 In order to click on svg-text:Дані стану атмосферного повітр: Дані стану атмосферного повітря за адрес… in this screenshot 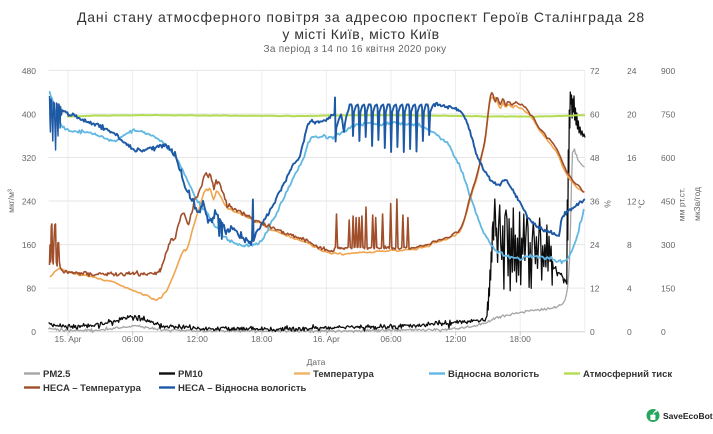, I will do `click(361, 17)`.